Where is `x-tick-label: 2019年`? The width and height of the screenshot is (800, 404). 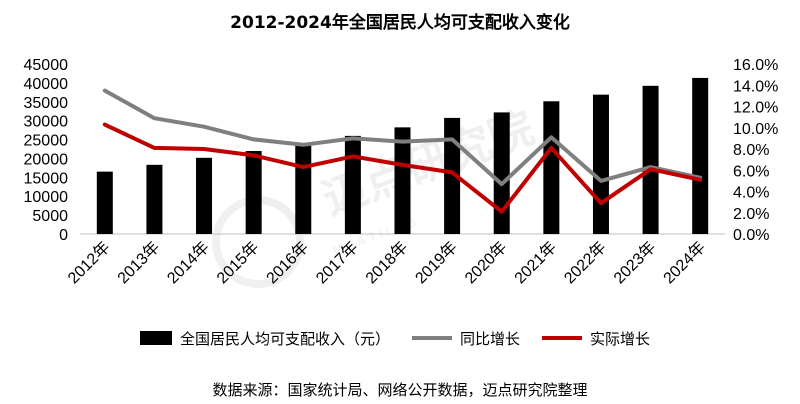 x-tick-label: 2019年 is located at coordinates (436, 262).